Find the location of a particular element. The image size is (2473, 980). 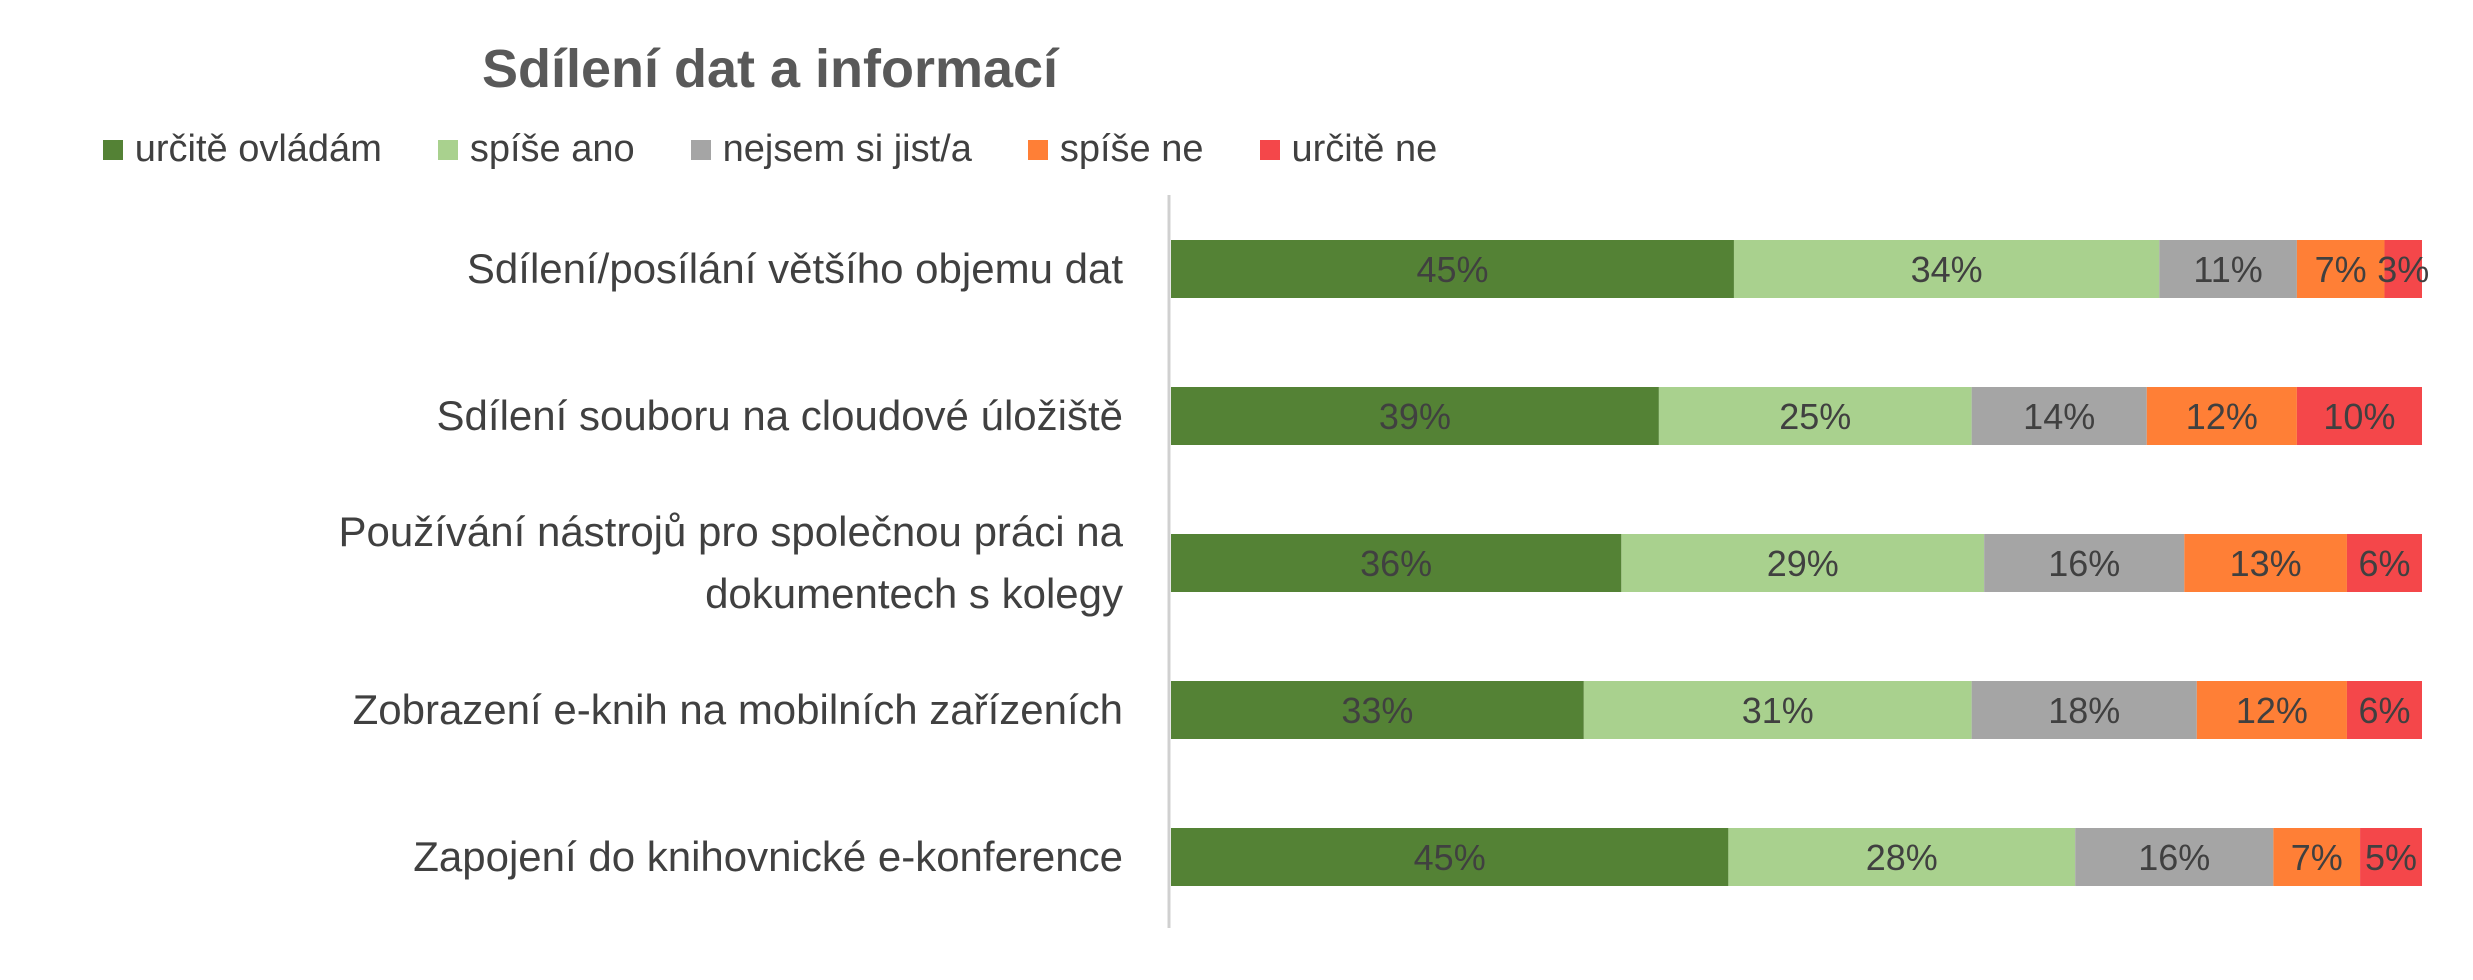

data-label: 10% is located at coordinates (2359, 416).